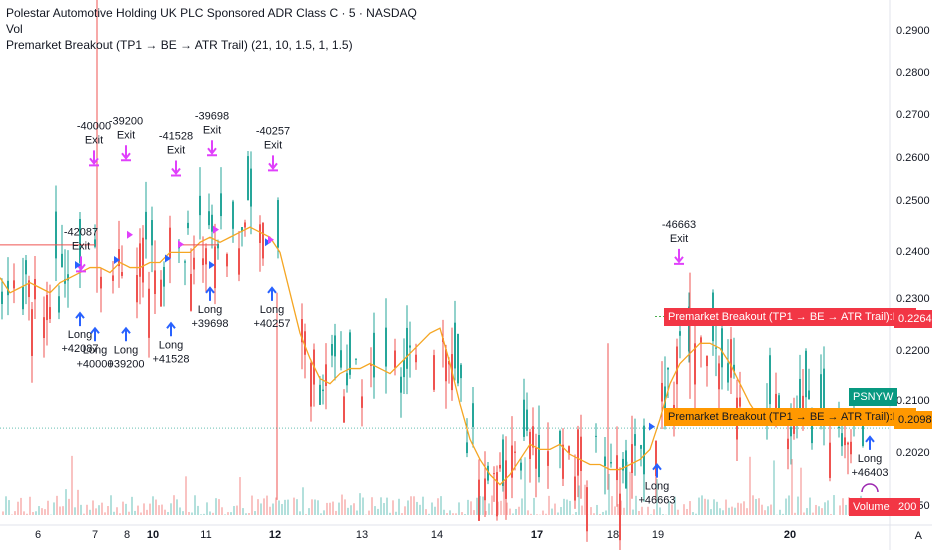 The height and width of the screenshot is (550, 932). I want to click on price-tag-red: 0.2264, so click(913, 319).